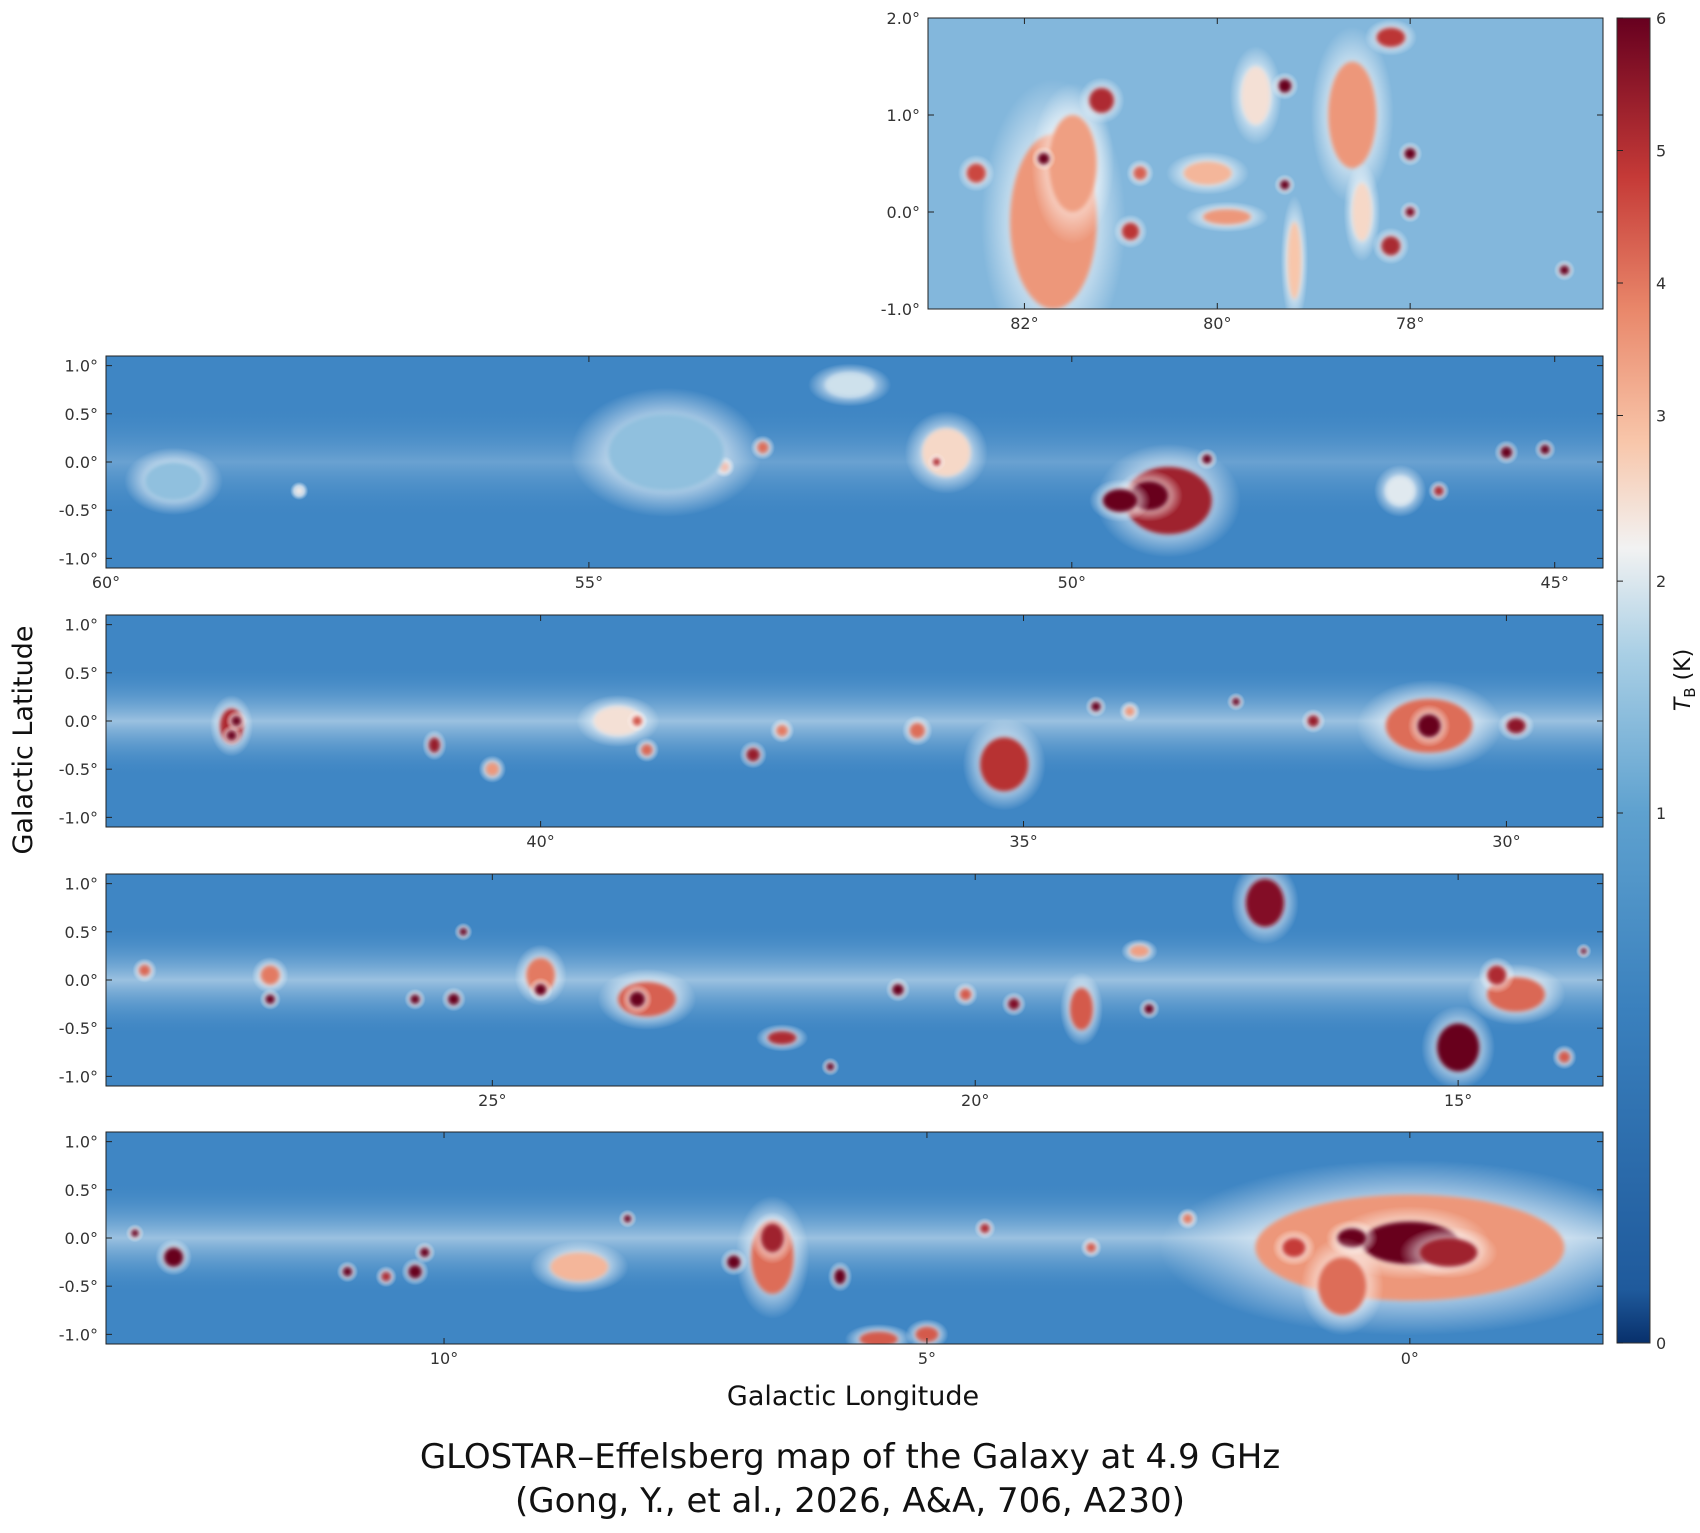 The height and width of the screenshot is (1533, 1700). I want to click on y-tick-label: -1.0°, so click(900, 309).